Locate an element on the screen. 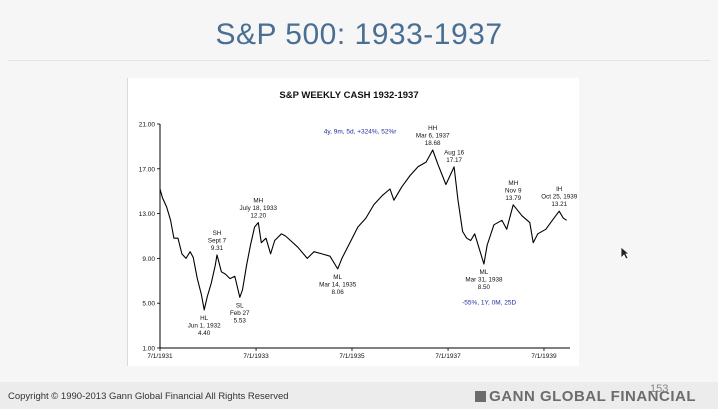 The width and height of the screenshot is (718, 409). pivot-label: 8.50 is located at coordinates (484, 287).